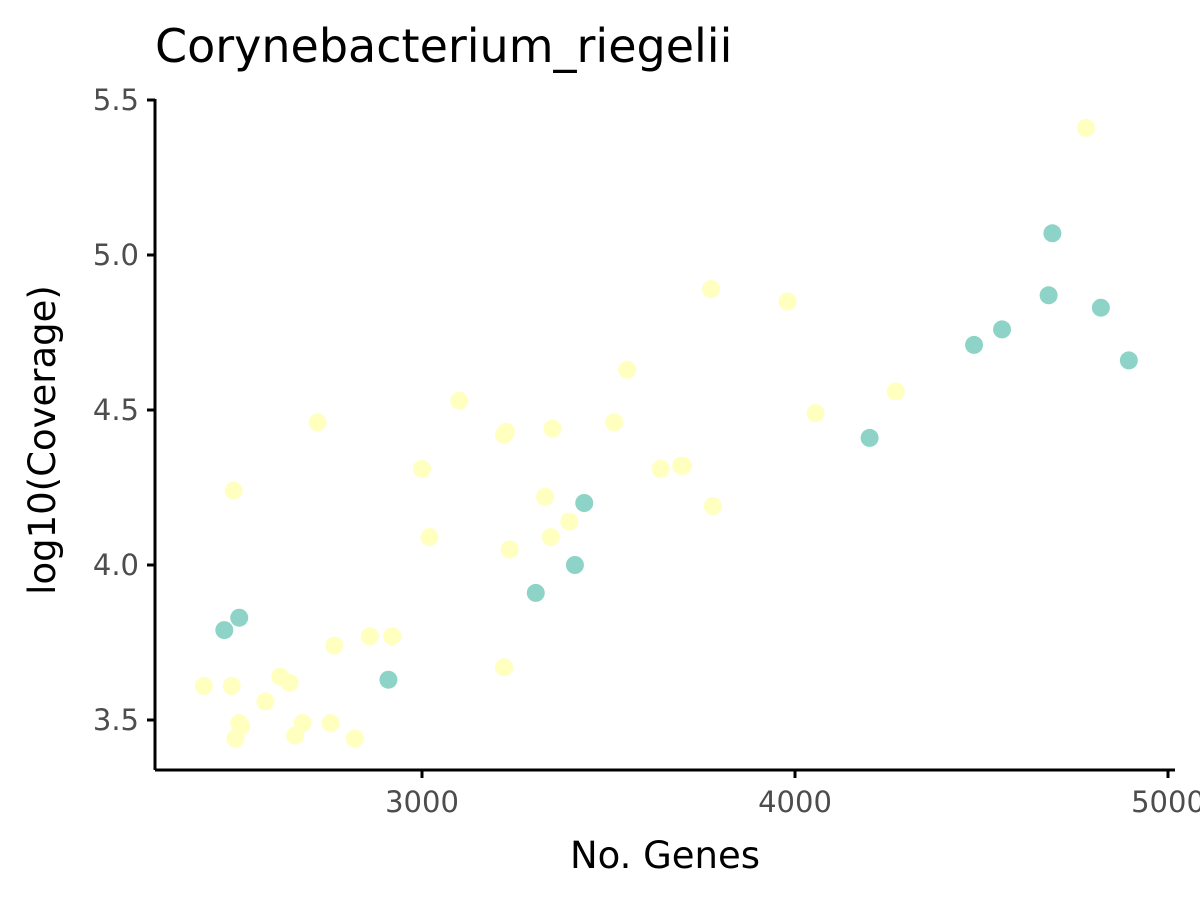  What do you see at coordinates (422, 802) in the screenshot?
I see `x-tick-label-0: 3000` at bounding box center [422, 802].